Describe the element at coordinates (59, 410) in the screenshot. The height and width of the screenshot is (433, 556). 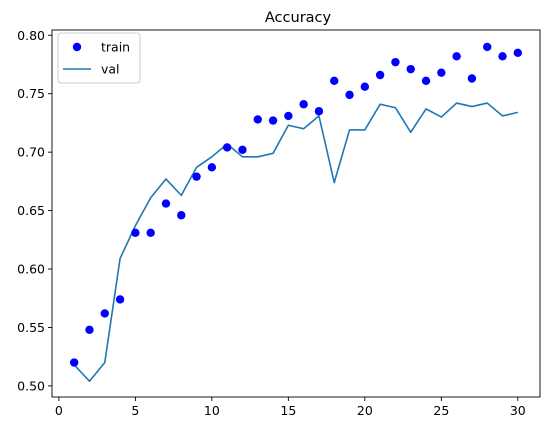
I see `x-tick-label: 0` at that location.